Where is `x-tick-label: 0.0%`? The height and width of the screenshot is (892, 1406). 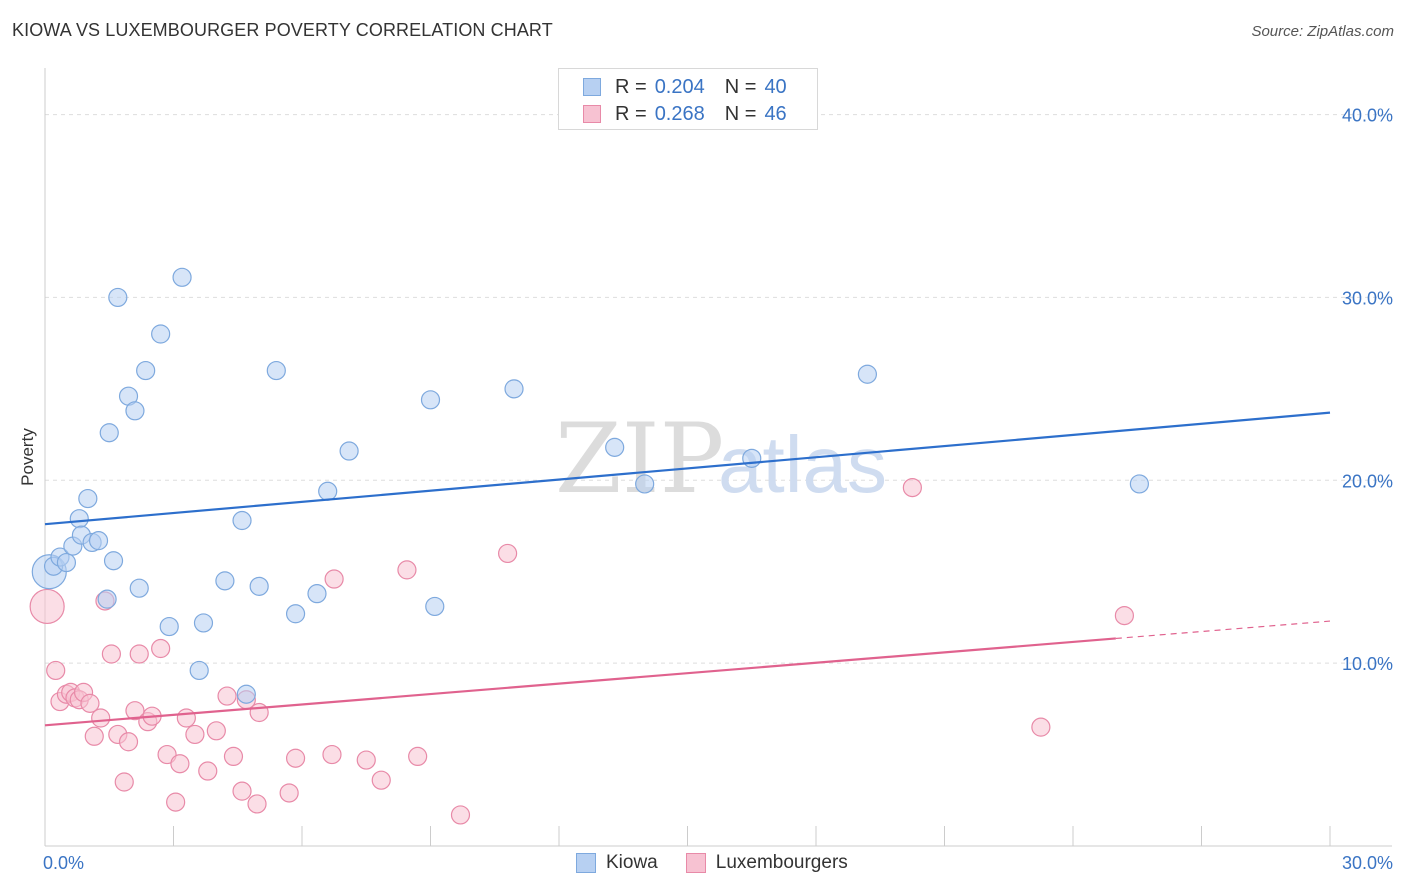 x-tick-label: 0.0% is located at coordinates (63, 863).